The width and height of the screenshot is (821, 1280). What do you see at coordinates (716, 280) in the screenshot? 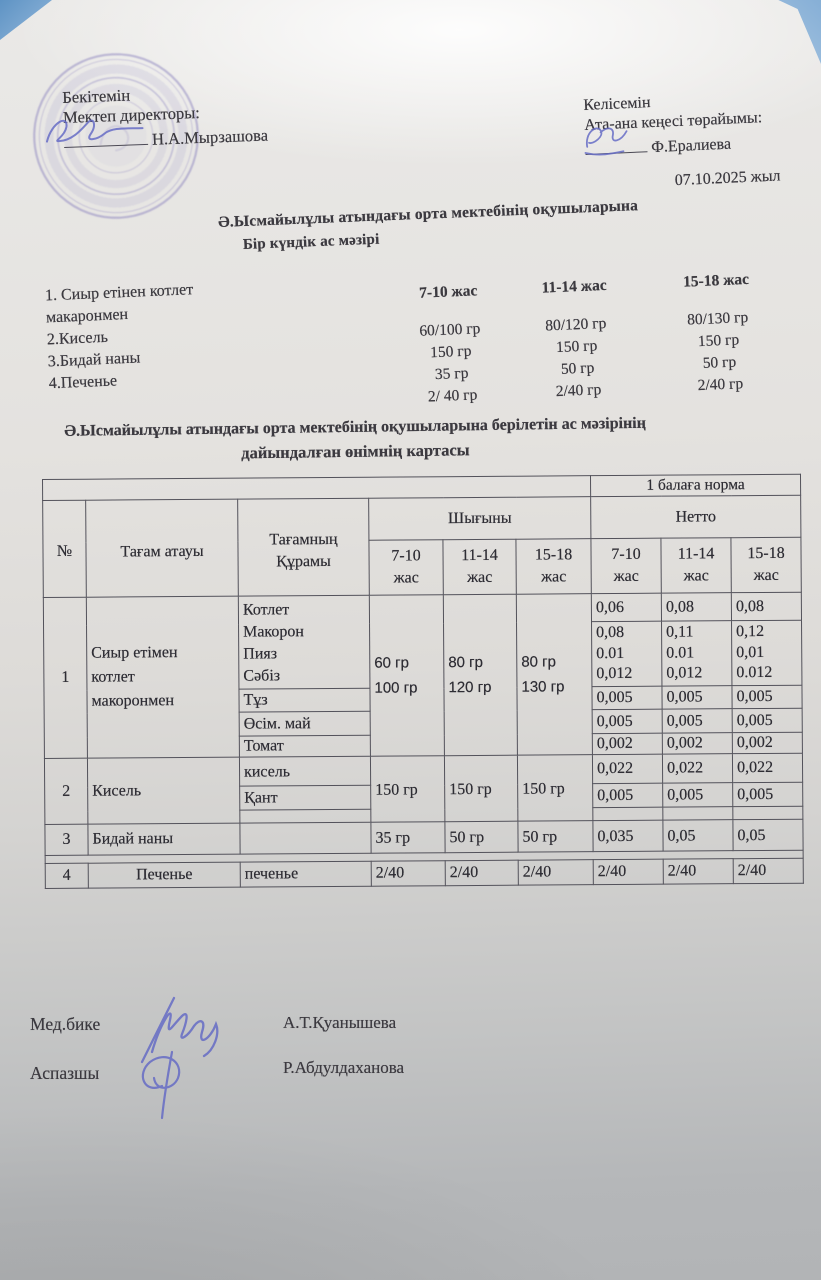
I see `age-header-15-18: 15-18 жас` at bounding box center [716, 280].